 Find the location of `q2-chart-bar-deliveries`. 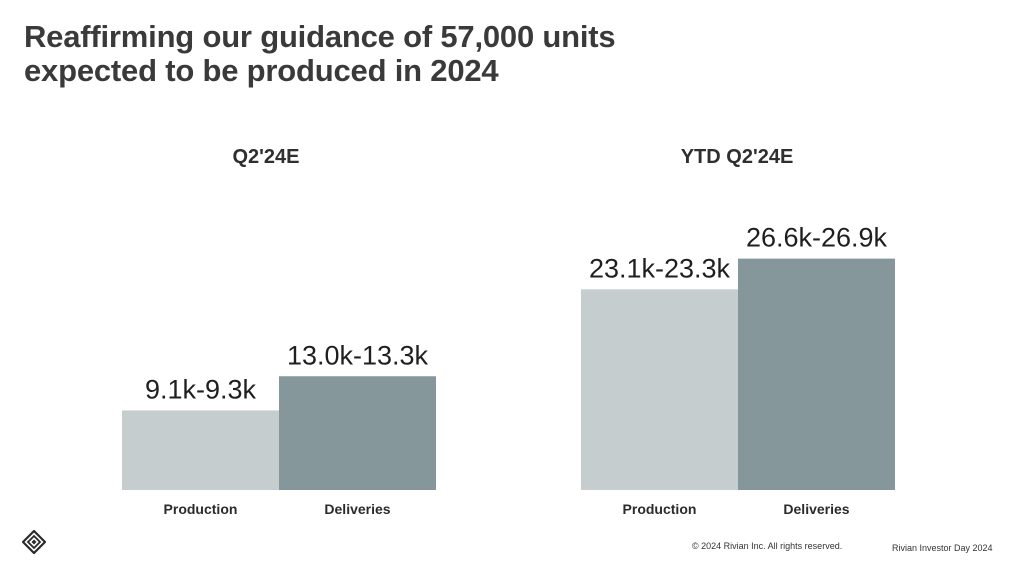

q2-chart-bar-deliveries is located at coordinates (357, 433).